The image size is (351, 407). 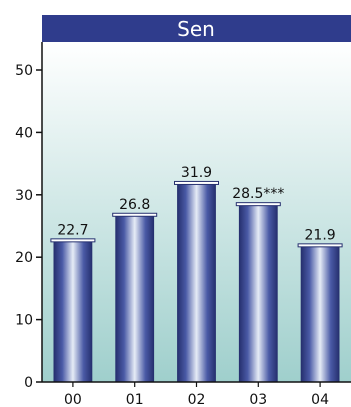 I want to click on value-label-00: 22.7, so click(x=72, y=230).